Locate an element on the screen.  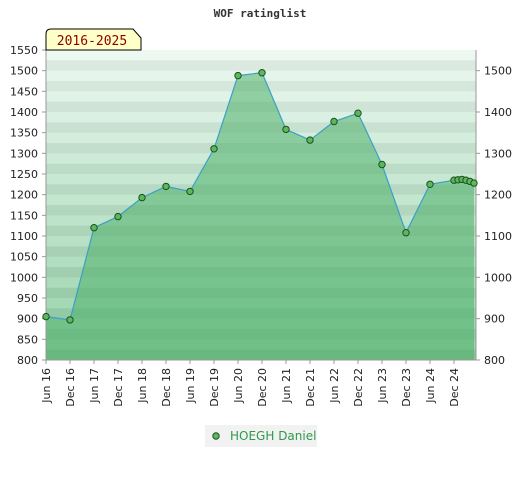
legend-marker is located at coordinates (216, 436).